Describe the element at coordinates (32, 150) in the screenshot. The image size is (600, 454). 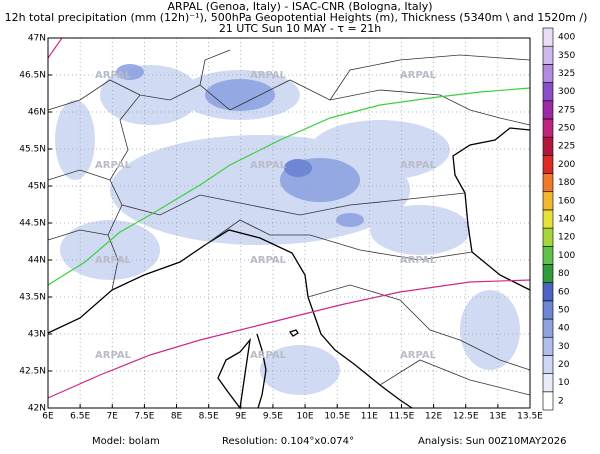
I see `y-tick-label: 45.5N` at that location.